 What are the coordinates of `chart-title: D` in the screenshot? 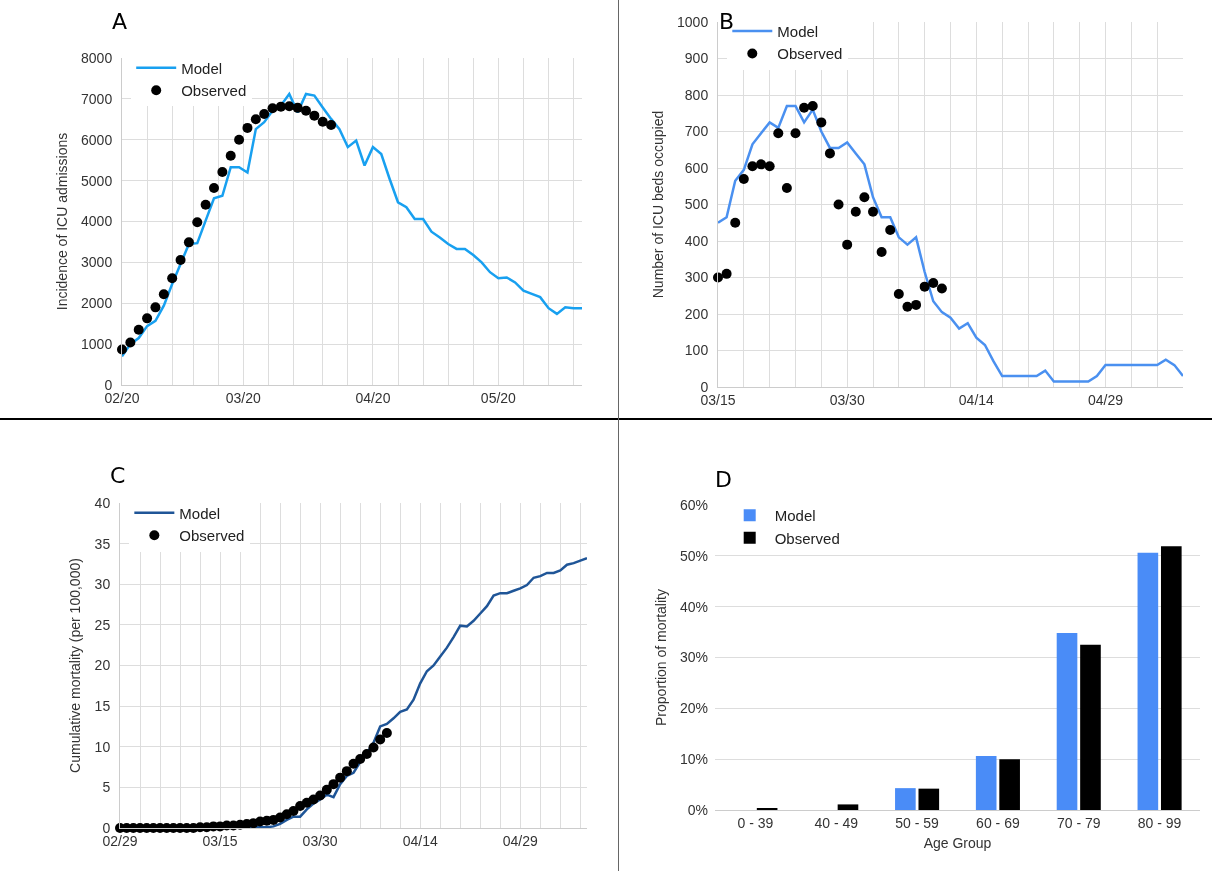 It's located at (723, 480).